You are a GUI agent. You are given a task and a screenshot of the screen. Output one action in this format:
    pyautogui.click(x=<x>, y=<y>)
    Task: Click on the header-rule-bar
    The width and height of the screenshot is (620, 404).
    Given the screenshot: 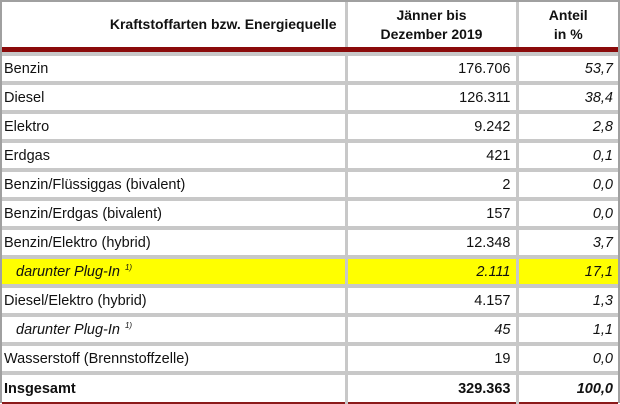 What is the action you would take?
    pyautogui.click(x=310, y=51)
    